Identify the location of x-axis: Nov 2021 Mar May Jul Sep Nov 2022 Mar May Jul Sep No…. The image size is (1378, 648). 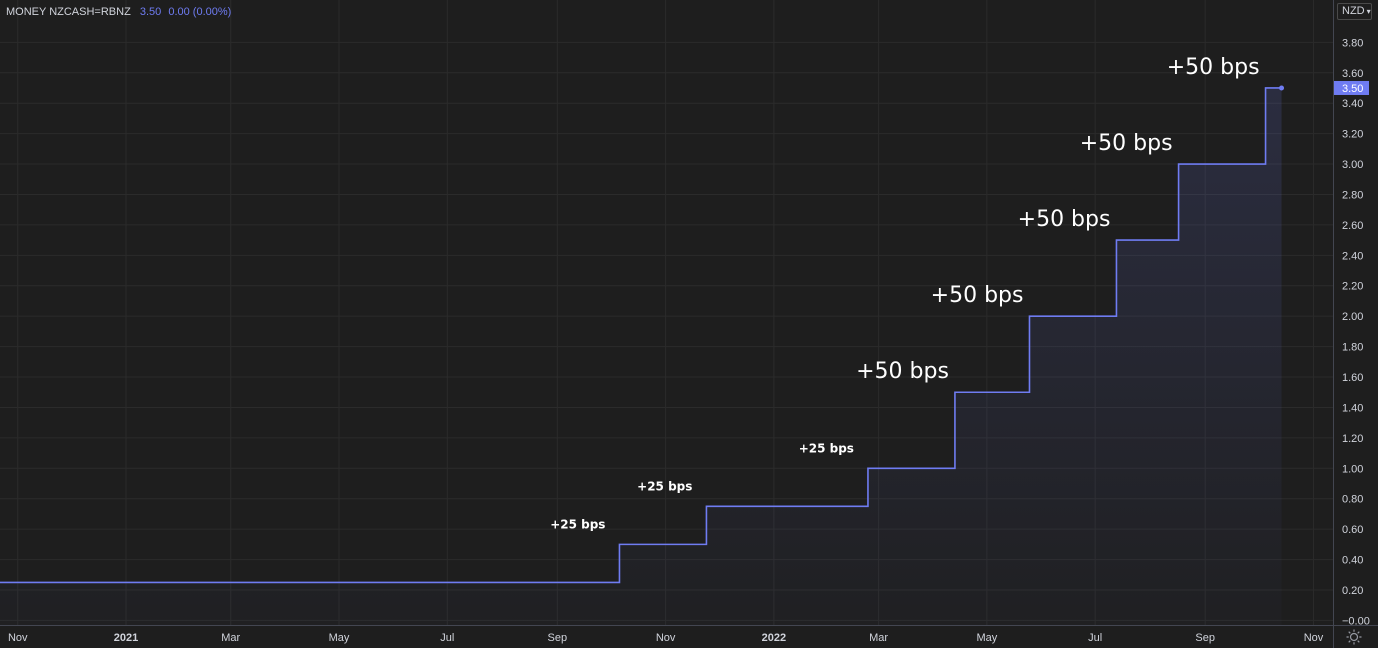
(666, 638).